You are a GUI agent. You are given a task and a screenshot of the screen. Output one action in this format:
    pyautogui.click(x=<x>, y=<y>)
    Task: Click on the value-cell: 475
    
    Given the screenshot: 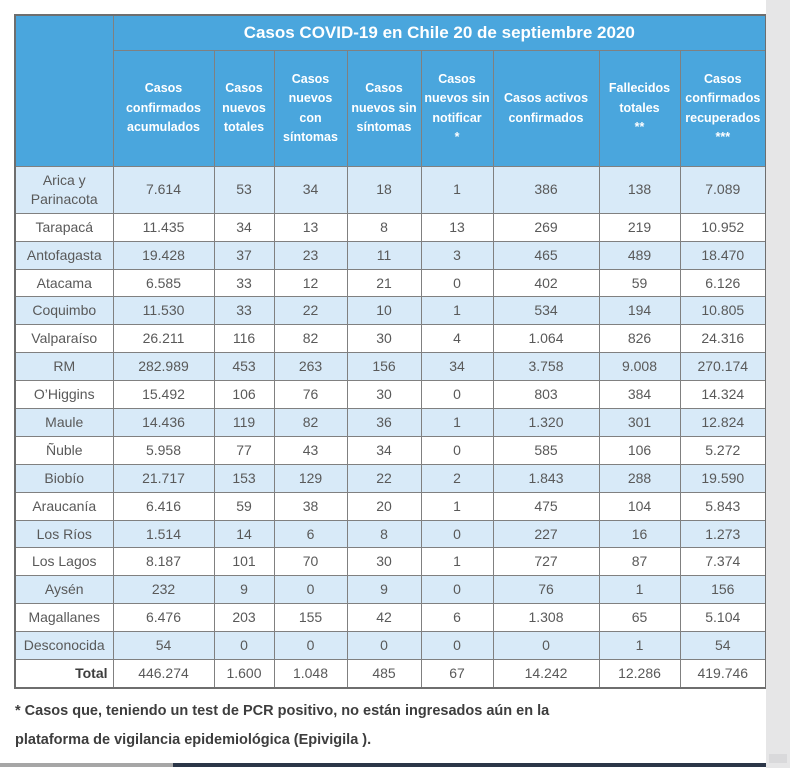 What is the action you would take?
    pyautogui.click(x=546, y=506)
    